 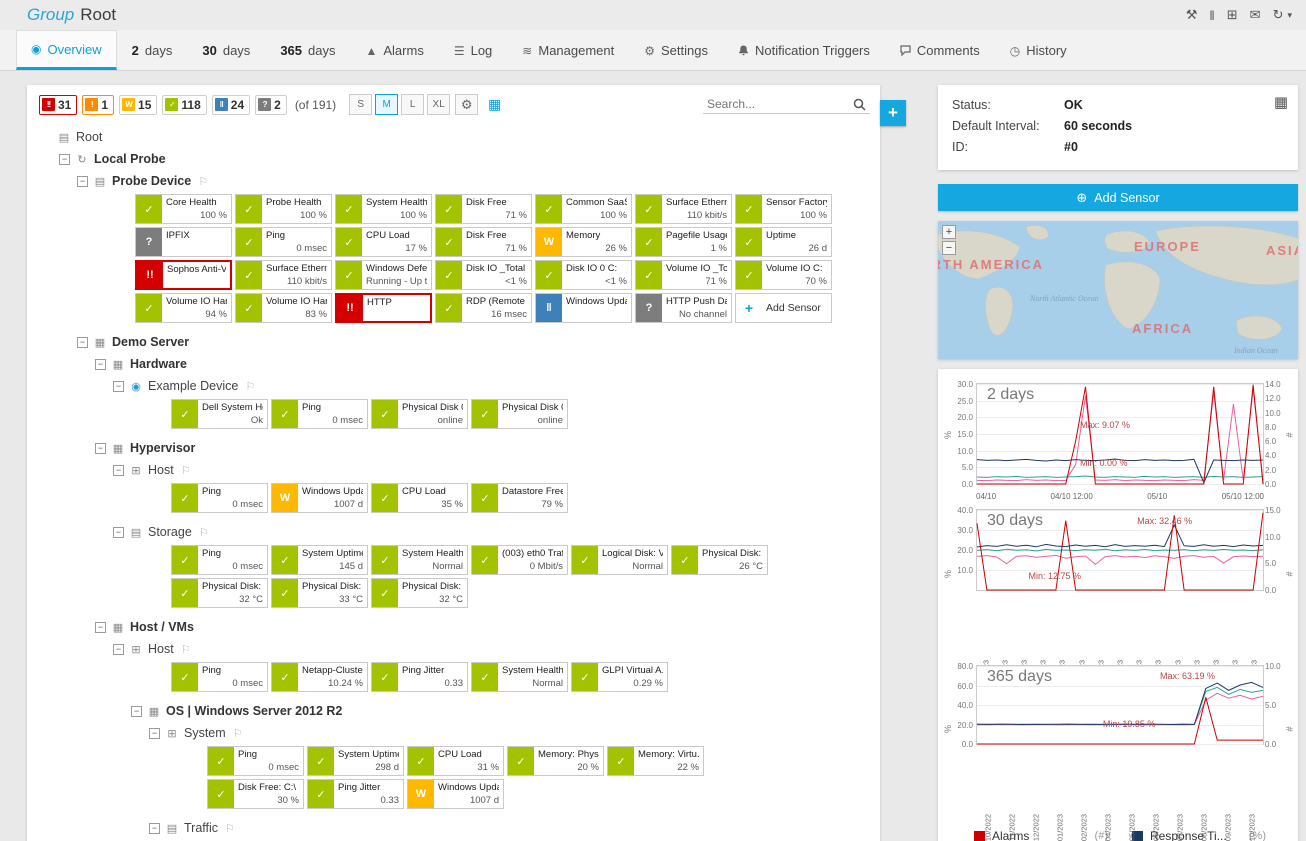 I want to click on filter-chip-down: !! 31, so click(x=58, y=104).